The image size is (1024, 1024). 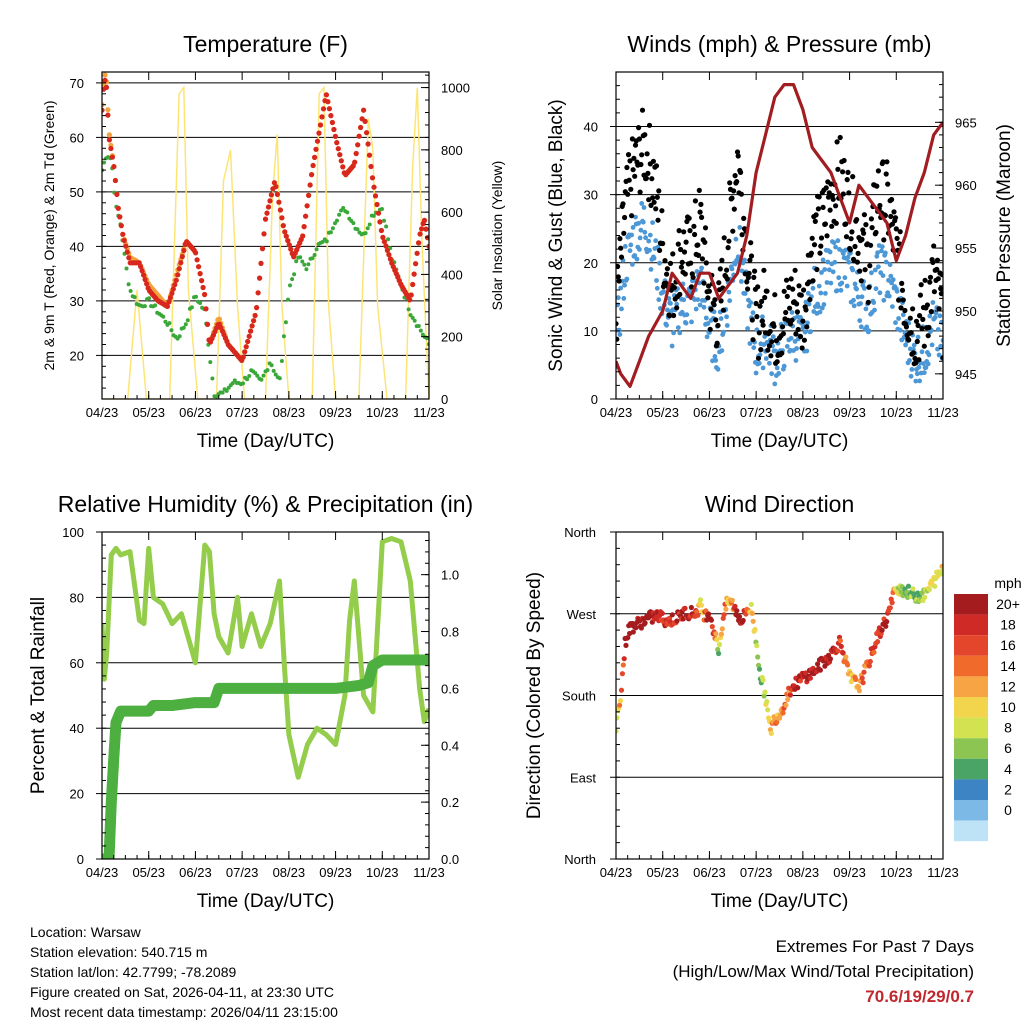 What do you see at coordinates (77, 246) in the screenshot?
I see `y-tick-label: 40` at bounding box center [77, 246].